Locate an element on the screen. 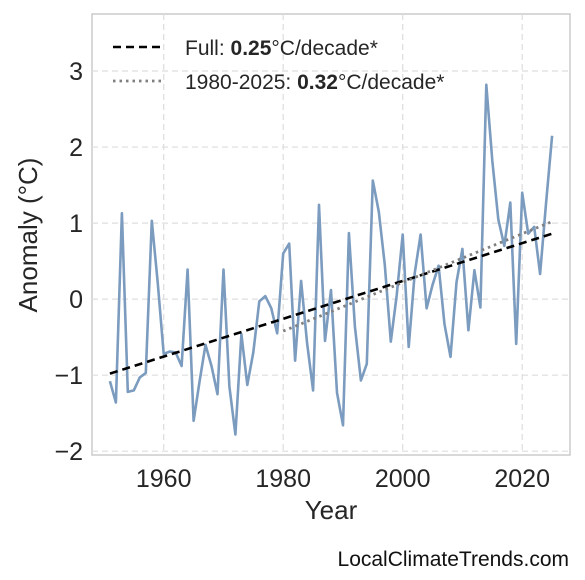  y-tick-label: 1 is located at coordinates (76, 224).